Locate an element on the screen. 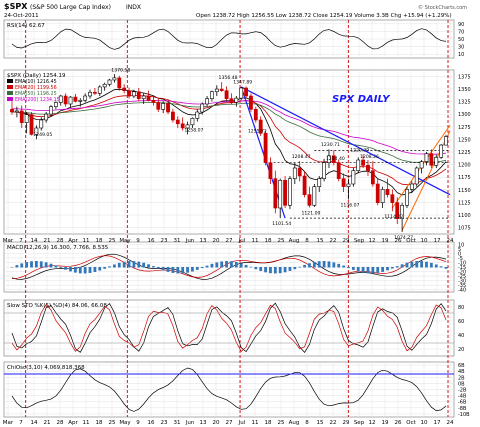 The width and height of the screenshot is (480, 427). price-label: 1258.07 is located at coordinates (193, 130).